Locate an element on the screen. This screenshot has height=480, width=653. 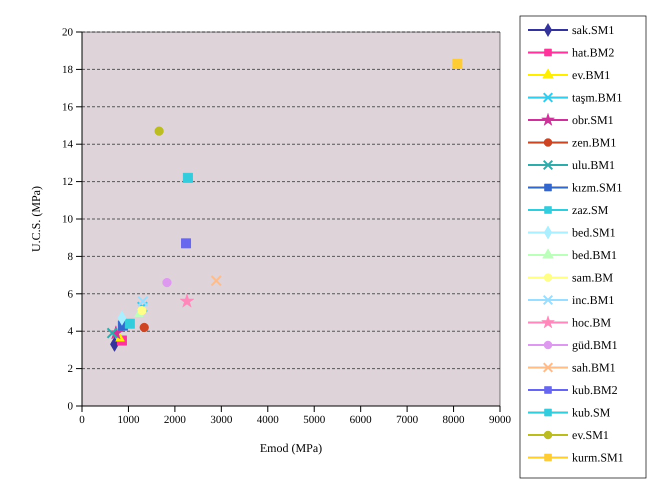
y-tick-label: 4 is located at coordinates (71, 332).